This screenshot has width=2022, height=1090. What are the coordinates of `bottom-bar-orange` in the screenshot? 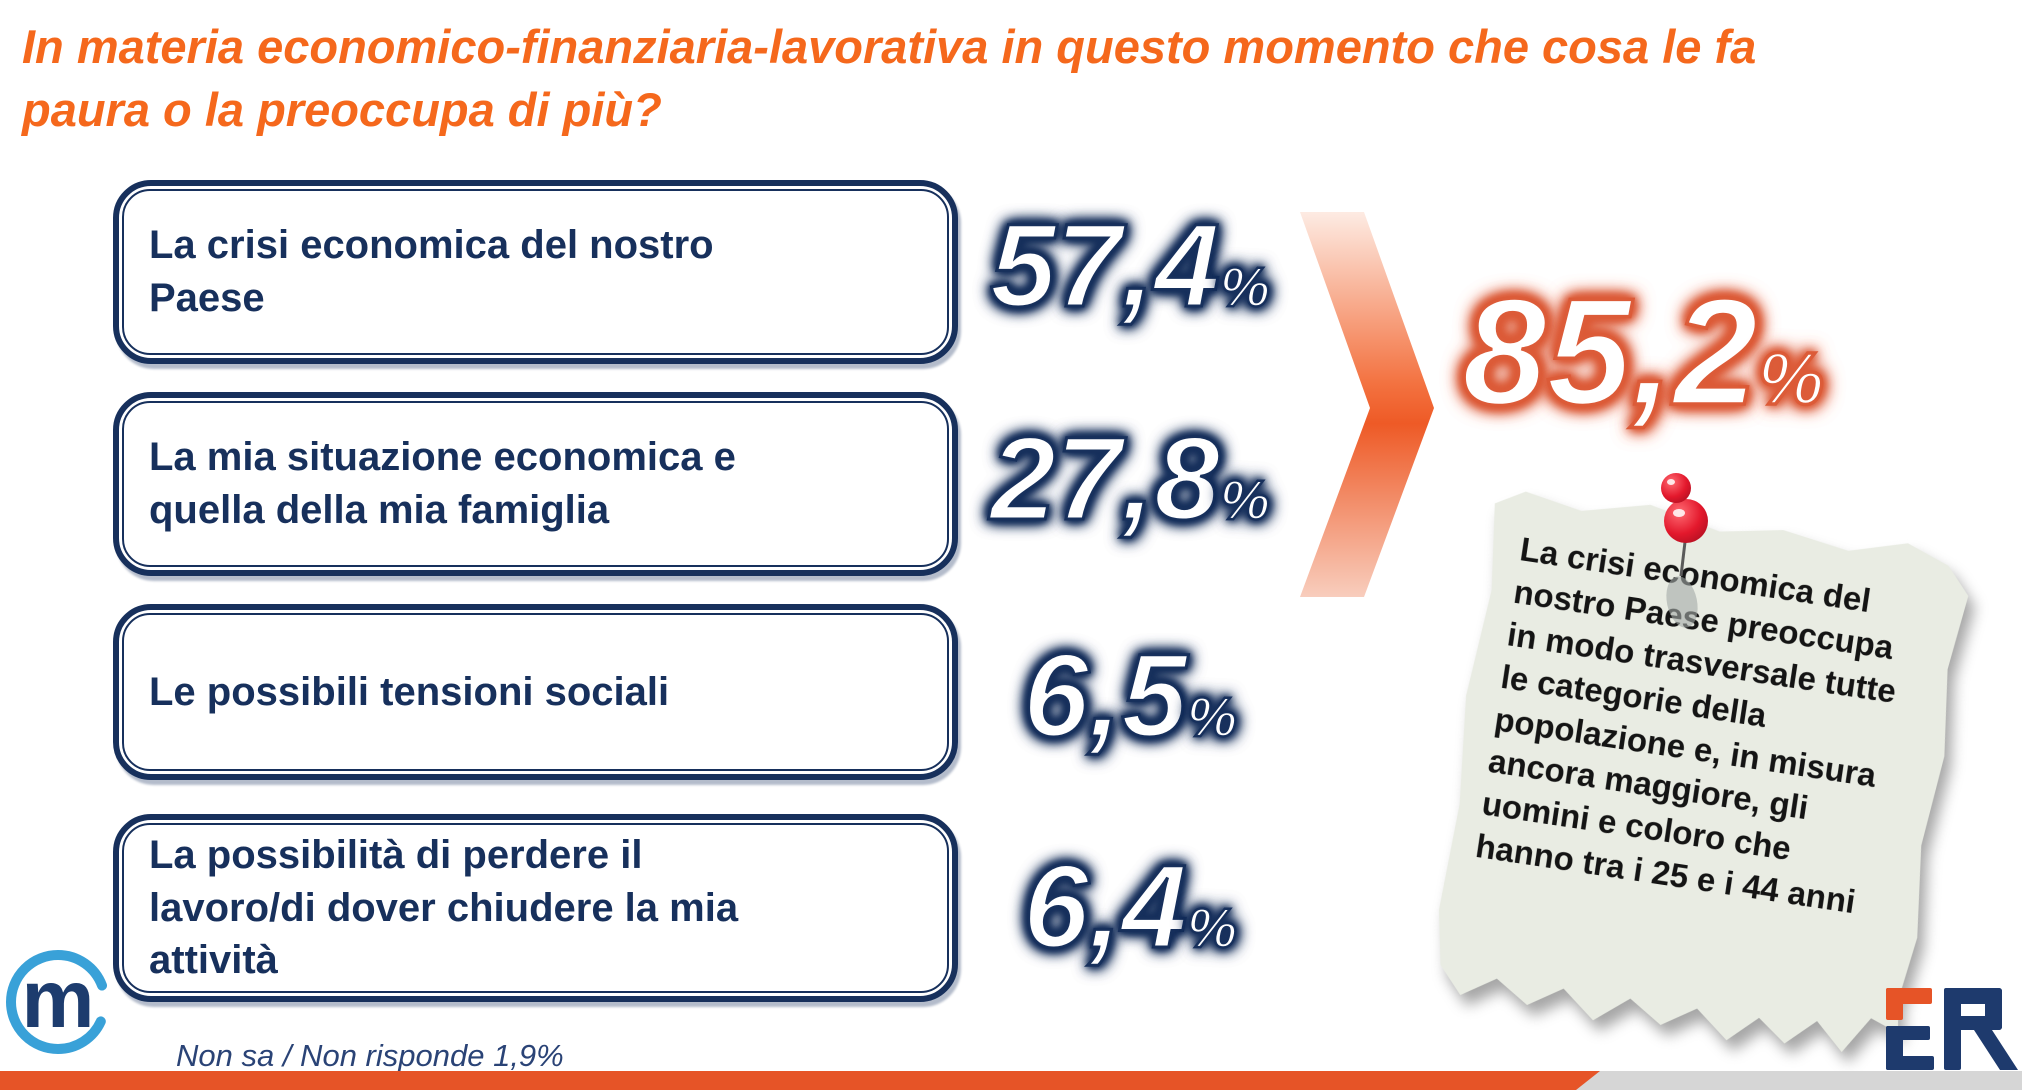 It's located at (800, 1080).